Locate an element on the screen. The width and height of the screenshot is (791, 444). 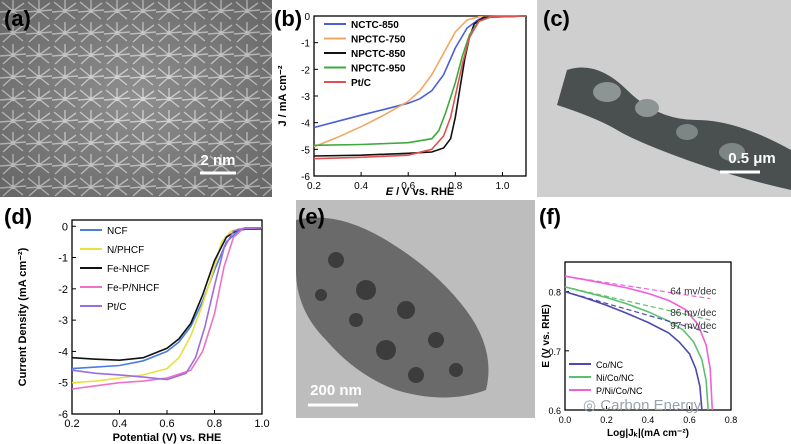
y-tick-label: 0.7 is located at coordinates (554, 352).